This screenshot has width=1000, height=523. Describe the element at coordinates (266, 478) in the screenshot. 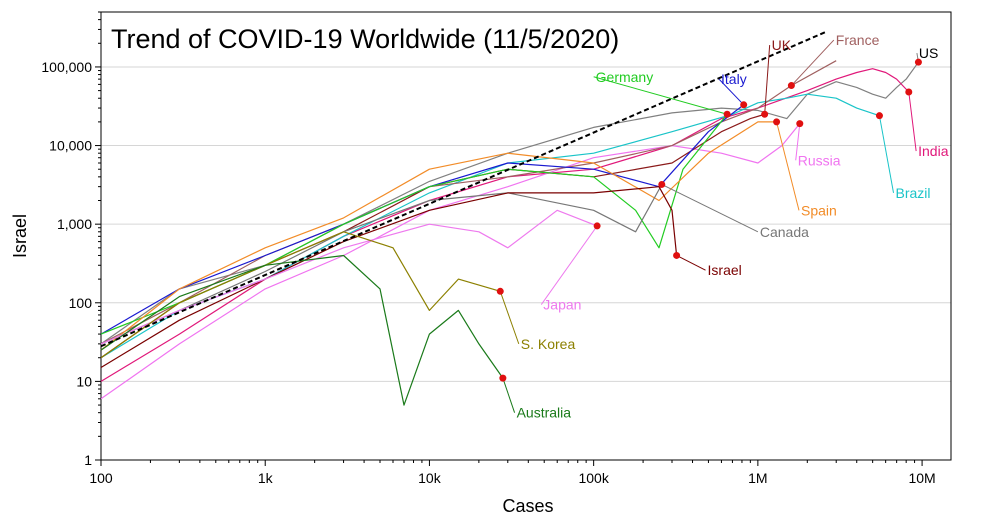

I see `x-tick-label: 1k` at that location.